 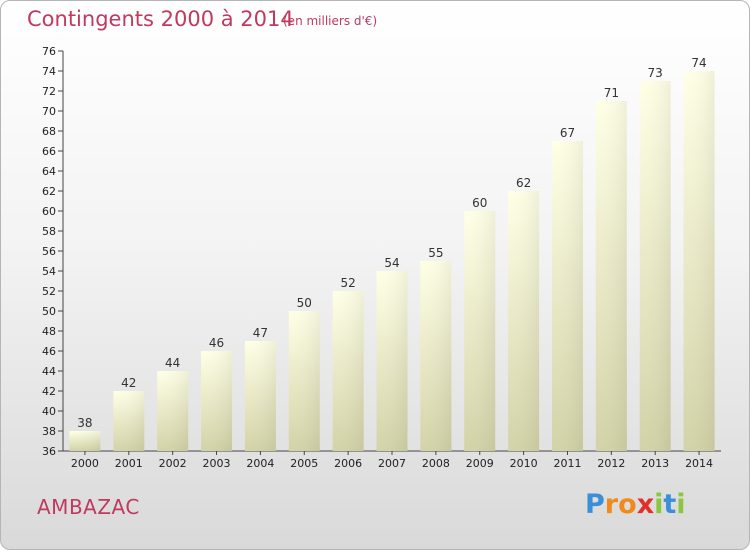 What do you see at coordinates (216, 343) in the screenshot?
I see `data-label: 46` at bounding box center [216, 343].